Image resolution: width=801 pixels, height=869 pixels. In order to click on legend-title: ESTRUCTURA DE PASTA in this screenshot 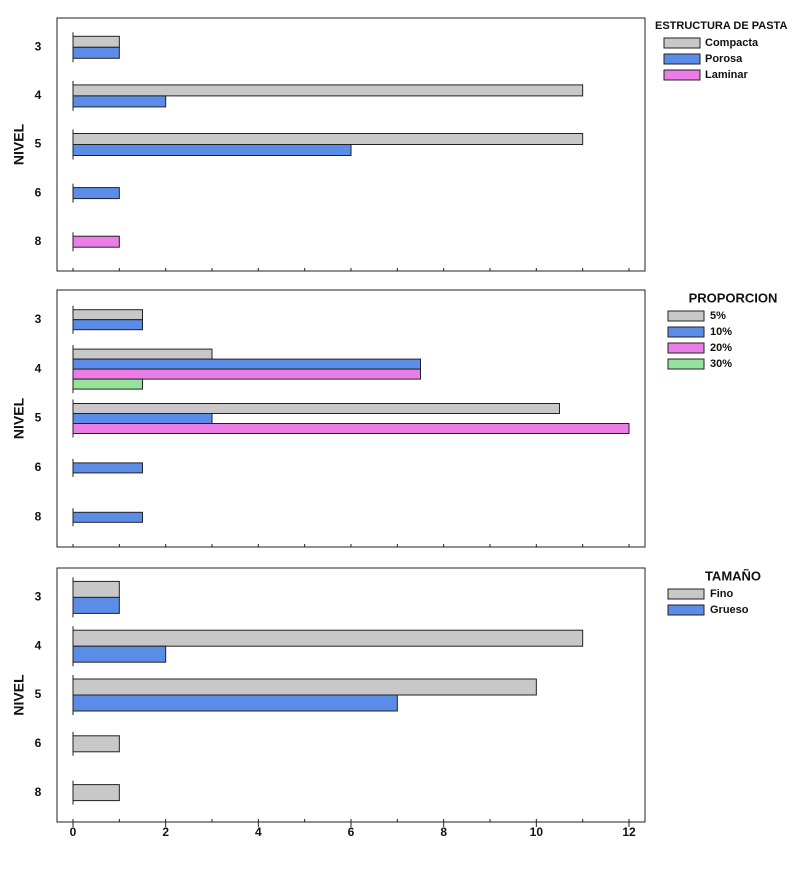, I will do `click(721, 26)`.